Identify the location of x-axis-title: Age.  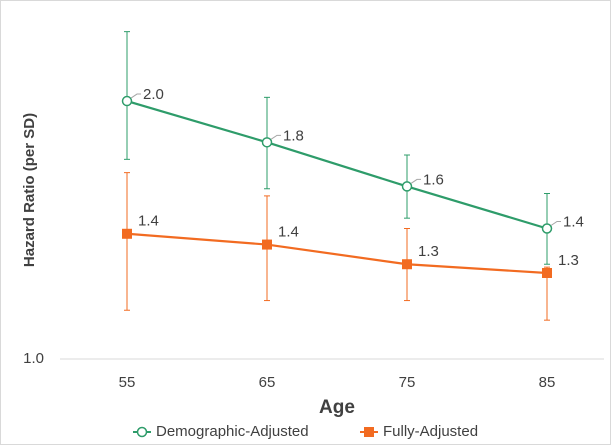
(337, 407).